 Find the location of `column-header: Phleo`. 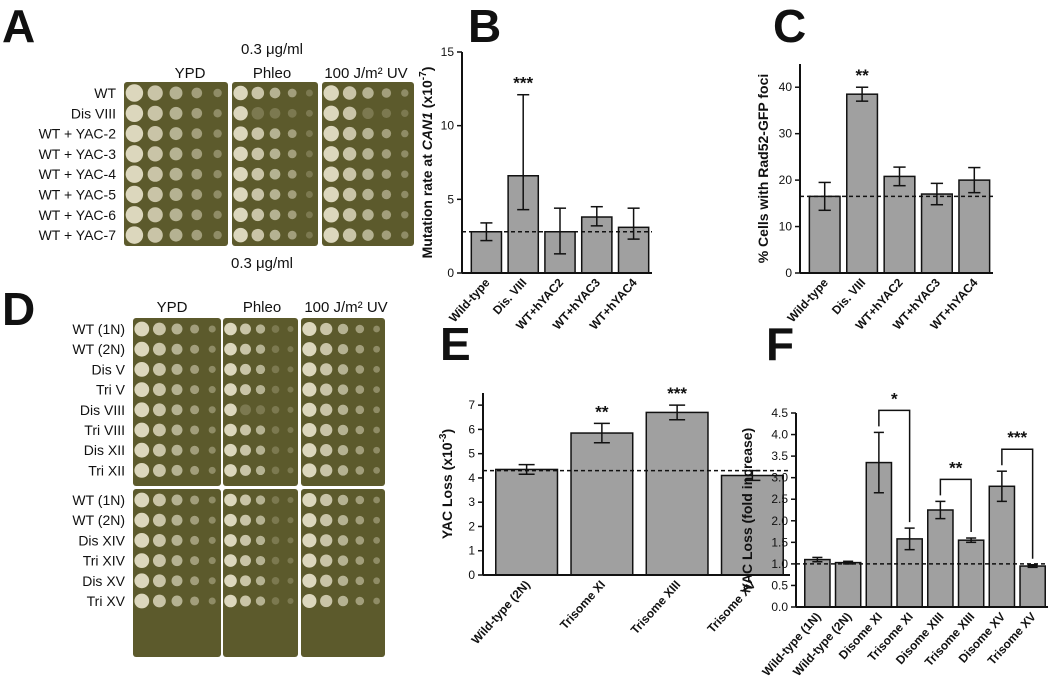

column-header: Phleo is located at coordinates (272, 73).